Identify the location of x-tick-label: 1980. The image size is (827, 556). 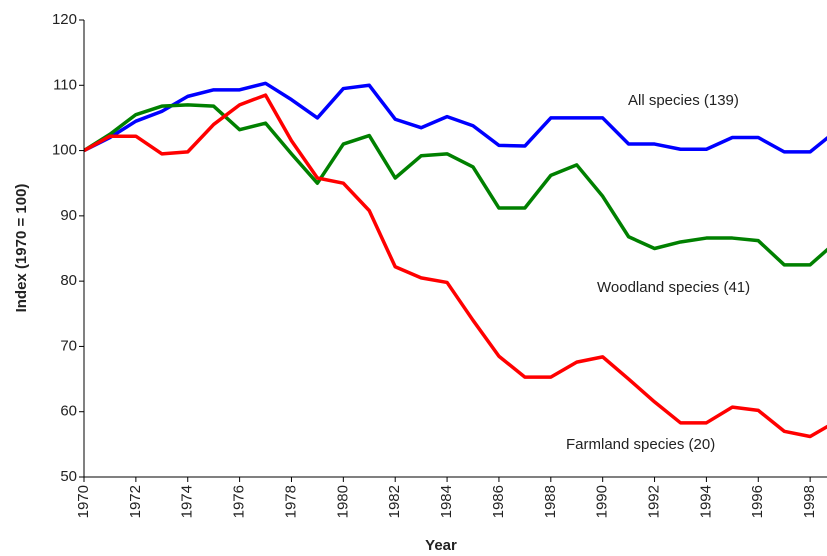
(342, 501).